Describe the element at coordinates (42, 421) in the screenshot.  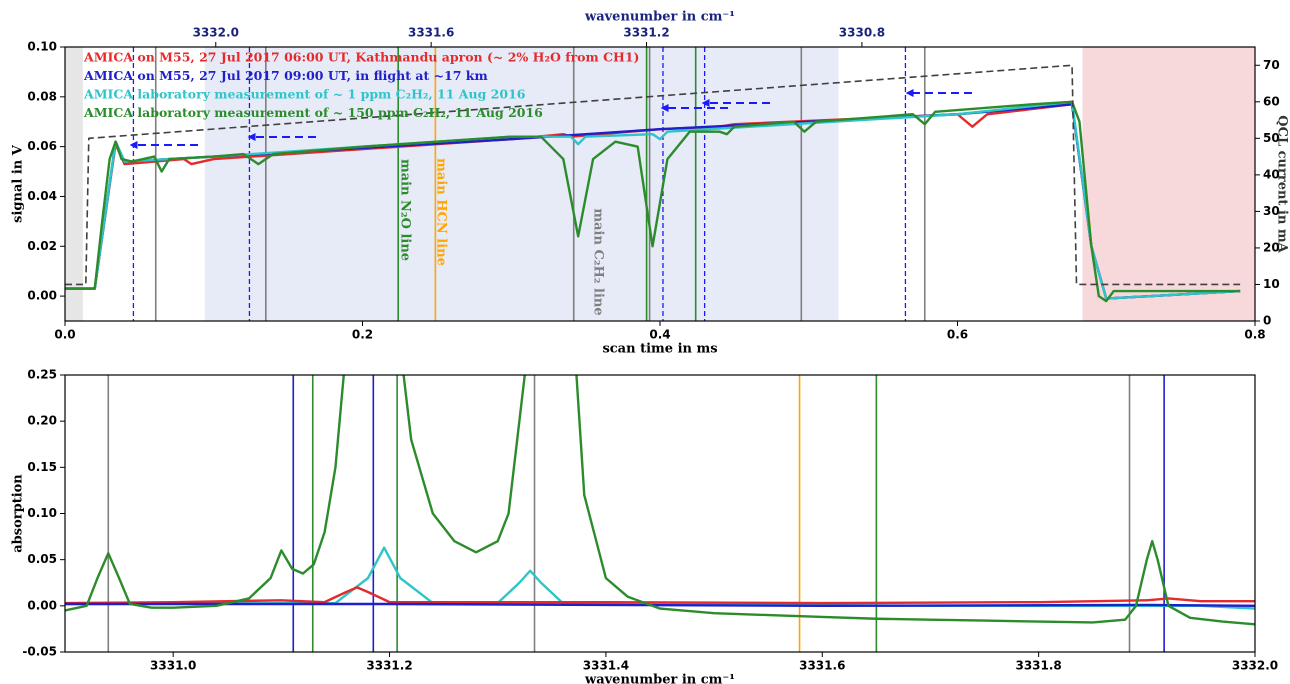
I see `y-tick-label: 0.20` at that location.